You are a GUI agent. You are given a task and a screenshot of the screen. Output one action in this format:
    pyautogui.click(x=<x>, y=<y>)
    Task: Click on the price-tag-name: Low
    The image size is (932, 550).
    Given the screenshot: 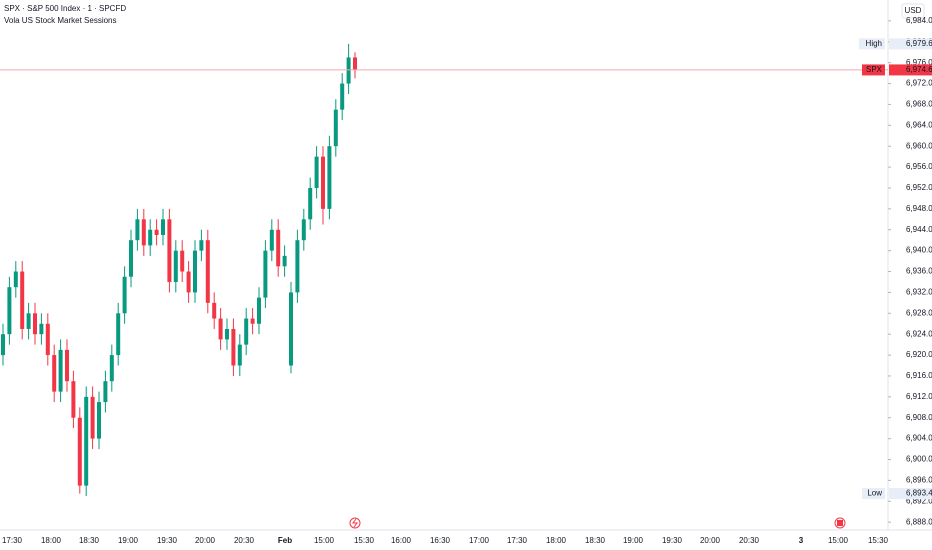 What is the action you would take?
    pyautogui.click(x=874, y=493)
    